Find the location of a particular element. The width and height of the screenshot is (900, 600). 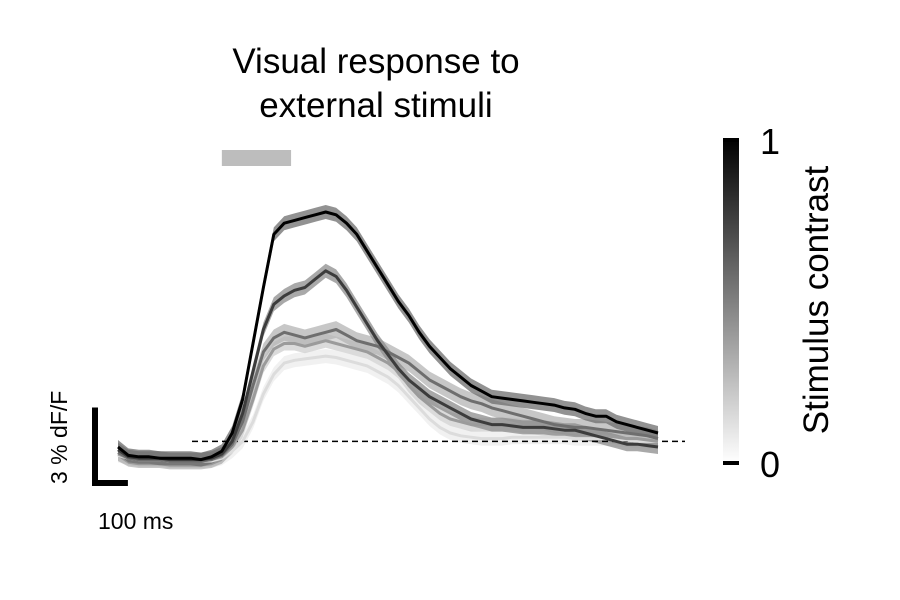

colorbar-label: Stimulus contrast is located at coordinates (816, 300).